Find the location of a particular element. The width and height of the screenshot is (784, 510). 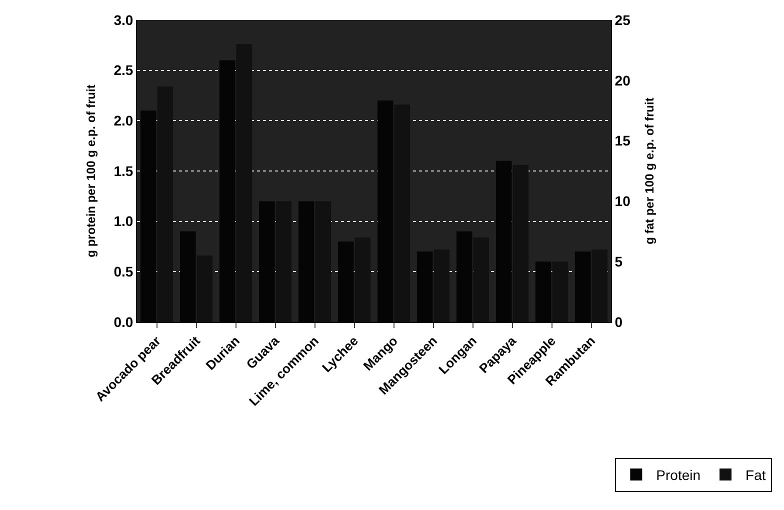

y-tick-label: 2.0 is located at coordinates (124, 120).